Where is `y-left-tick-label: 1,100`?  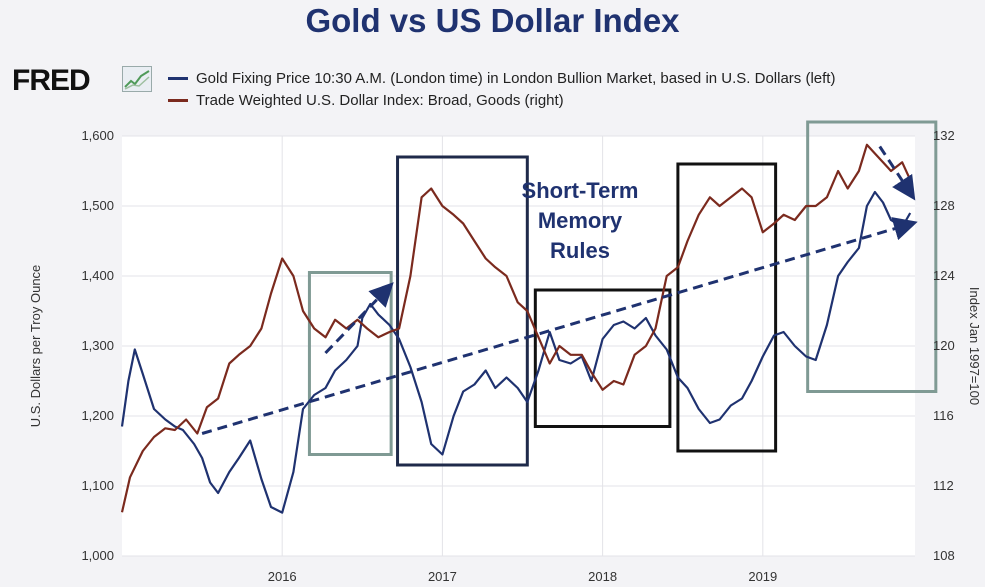 y-left-tick-label: 1,100 is located at coordinates (97, 485).